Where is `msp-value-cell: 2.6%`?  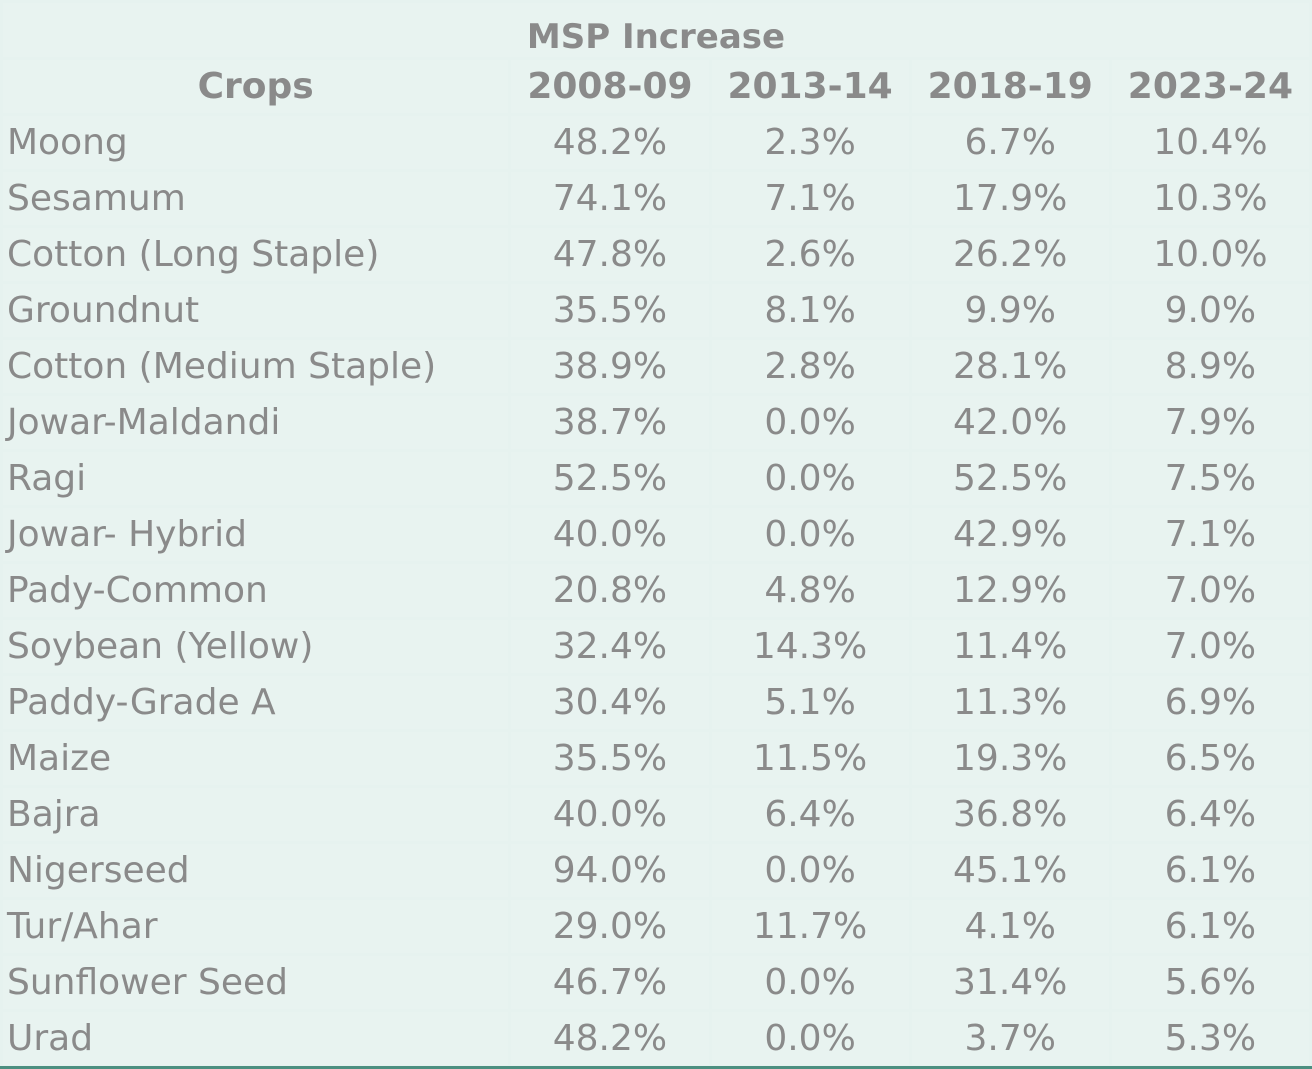 msp-value-cell: 2.6% is located at coordinates (810, 254).